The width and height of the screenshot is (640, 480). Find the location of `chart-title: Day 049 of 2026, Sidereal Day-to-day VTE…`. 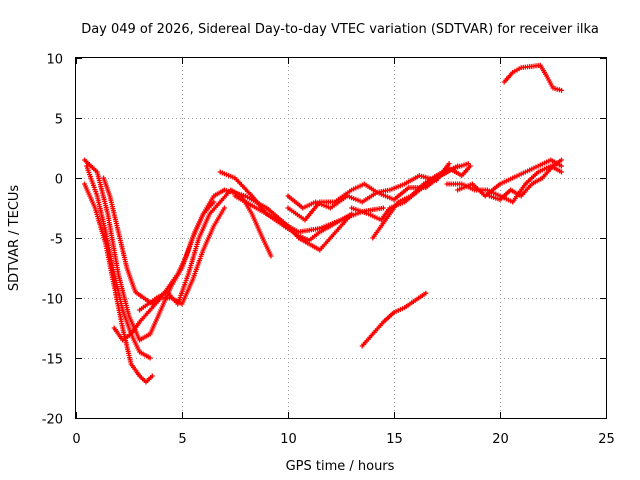

chart-title: Day 049 of 2026, Sidereal Day-to-day VTE… is located at coordinates (340, 29).